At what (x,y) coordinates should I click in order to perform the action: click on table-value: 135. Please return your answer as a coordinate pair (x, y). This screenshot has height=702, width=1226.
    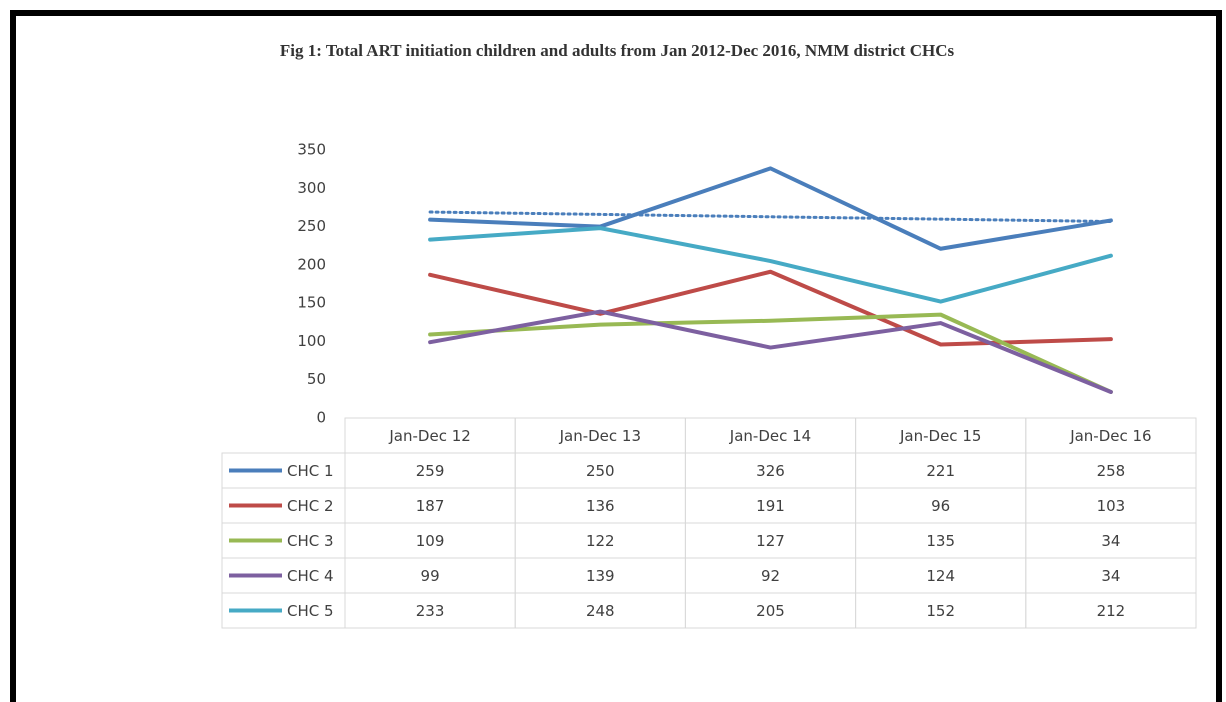
    Looking at the image, I should click on (940, 541).